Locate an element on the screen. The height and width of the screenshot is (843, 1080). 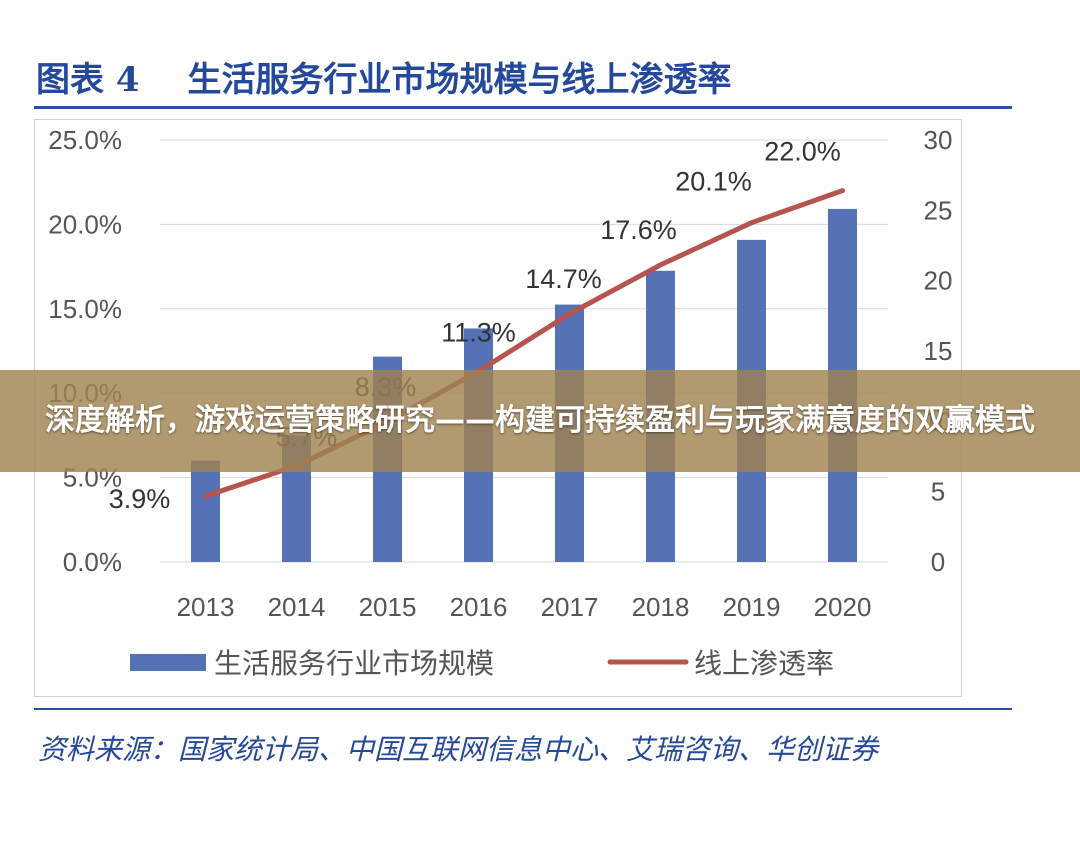
y-right-tick-label: 0 is located at coordinates (938, 562).